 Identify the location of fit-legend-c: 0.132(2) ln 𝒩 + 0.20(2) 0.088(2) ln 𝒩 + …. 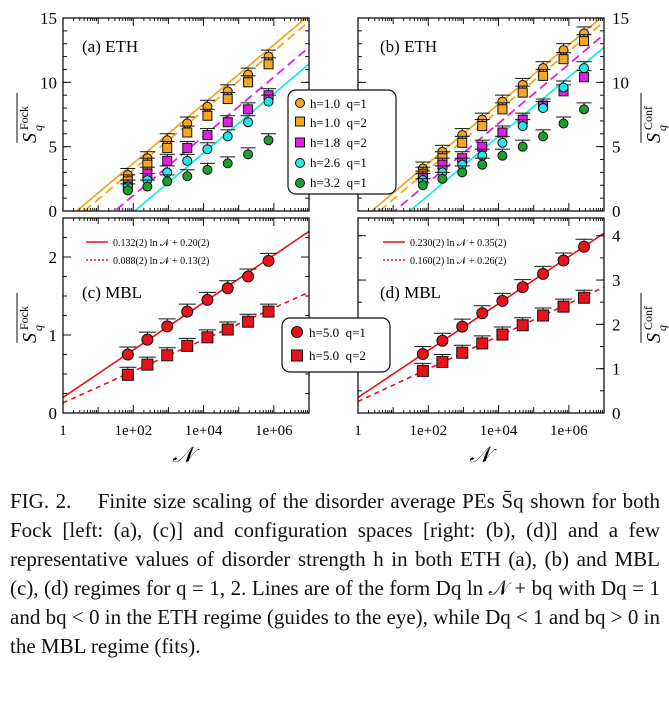
(147, 252).